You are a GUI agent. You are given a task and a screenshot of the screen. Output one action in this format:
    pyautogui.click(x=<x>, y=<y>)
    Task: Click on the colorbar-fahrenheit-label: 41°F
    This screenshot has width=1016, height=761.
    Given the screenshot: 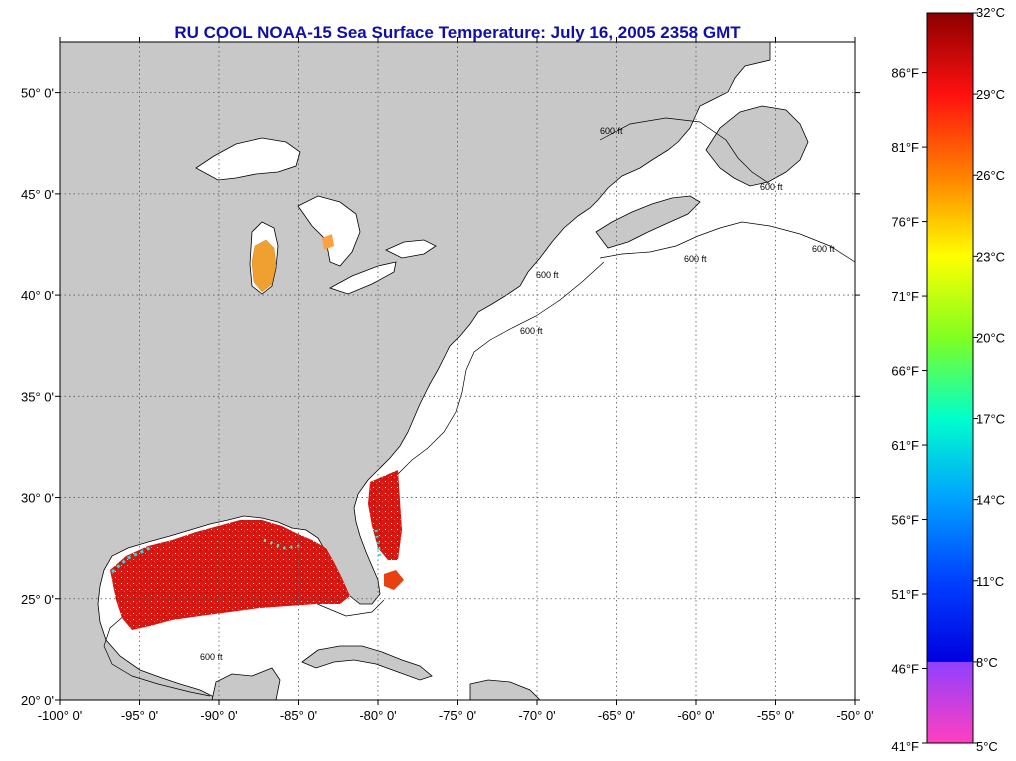 What is the action you would take?
    pyautogui.click(x=905, y=746)
    